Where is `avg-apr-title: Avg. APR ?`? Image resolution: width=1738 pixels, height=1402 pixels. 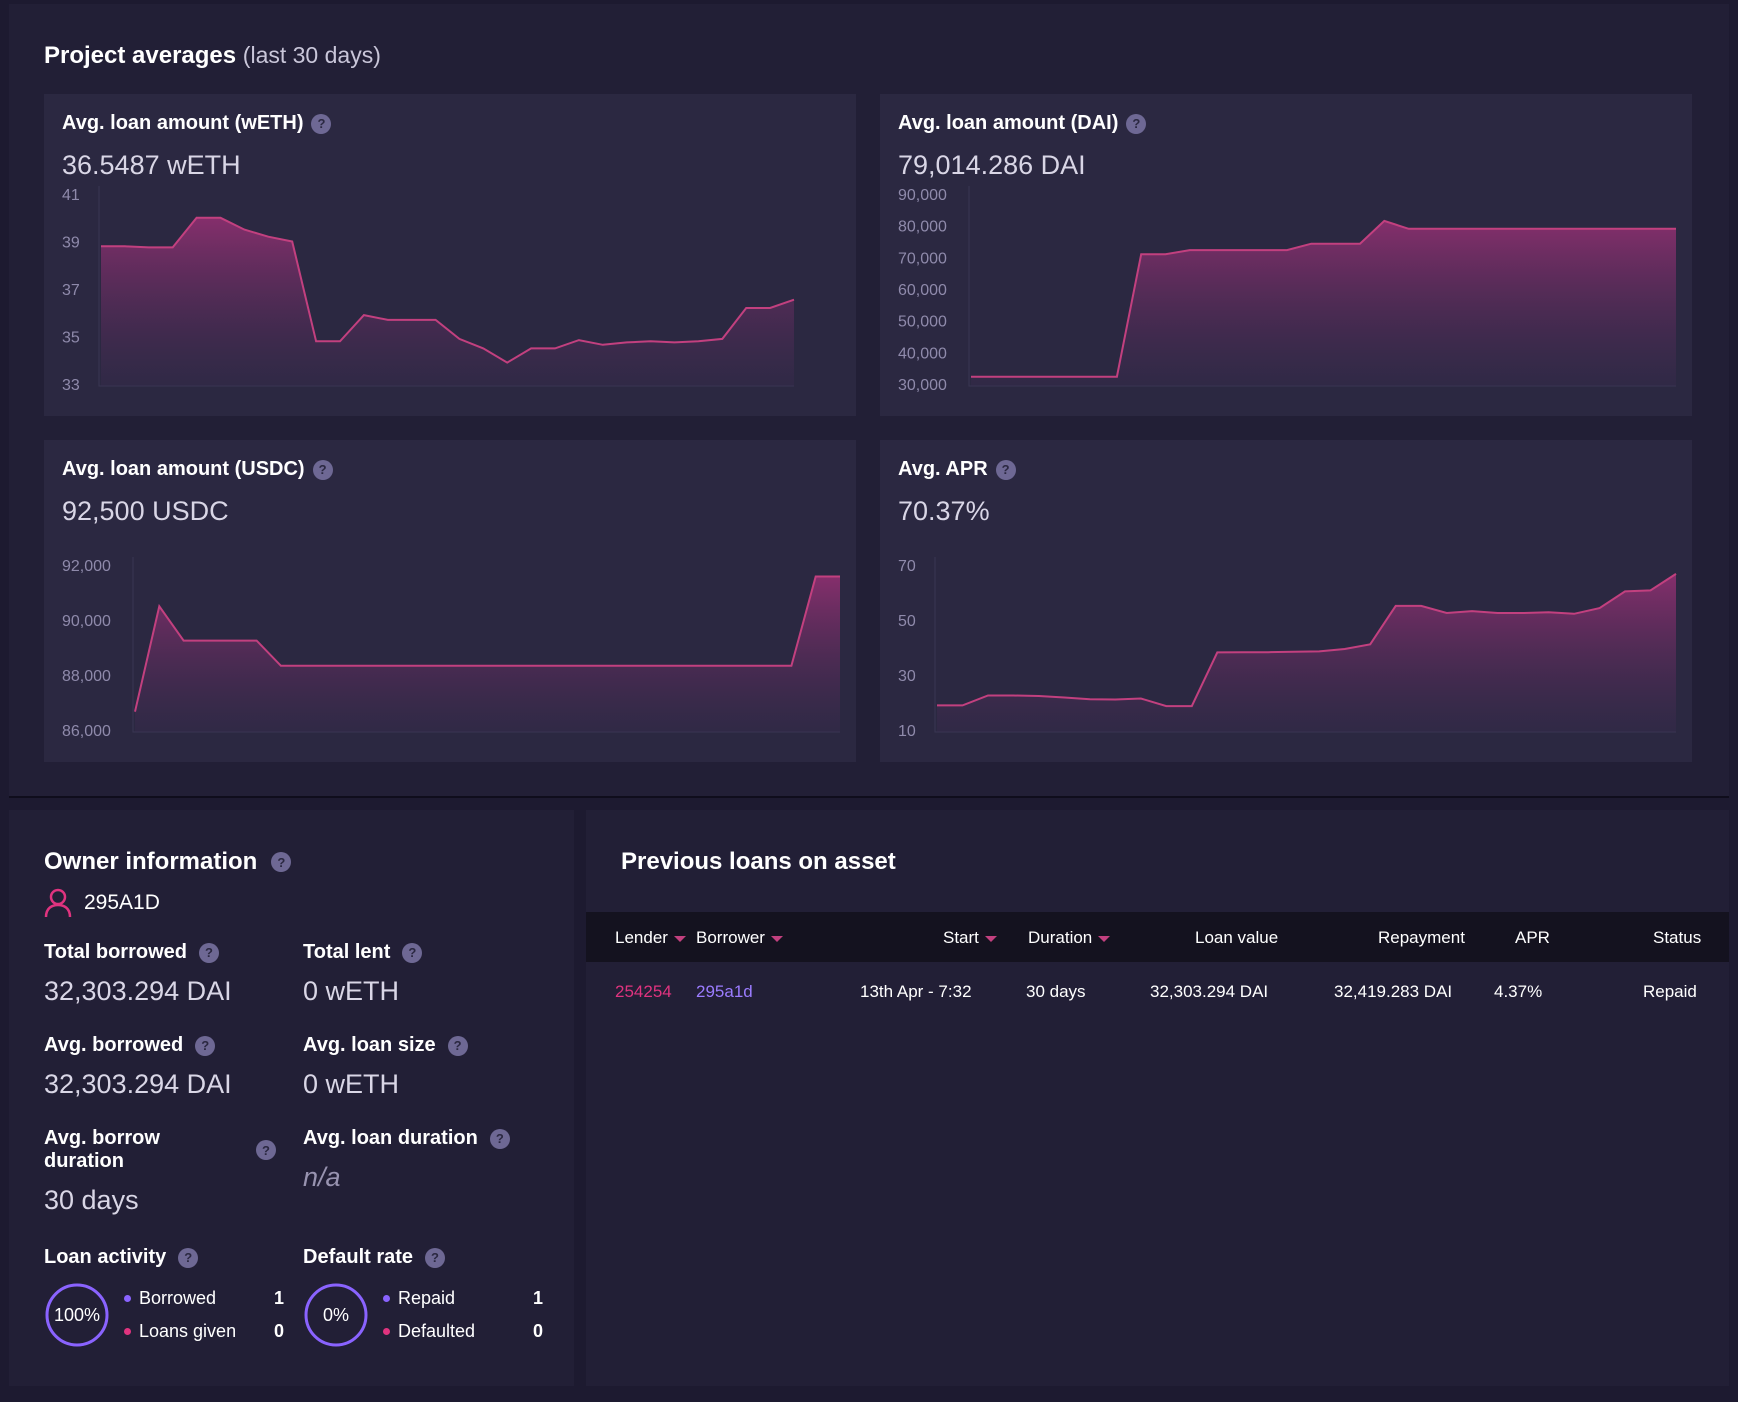
avg-apr-title: Avg. APR ? is located at coordinates (957, 469).